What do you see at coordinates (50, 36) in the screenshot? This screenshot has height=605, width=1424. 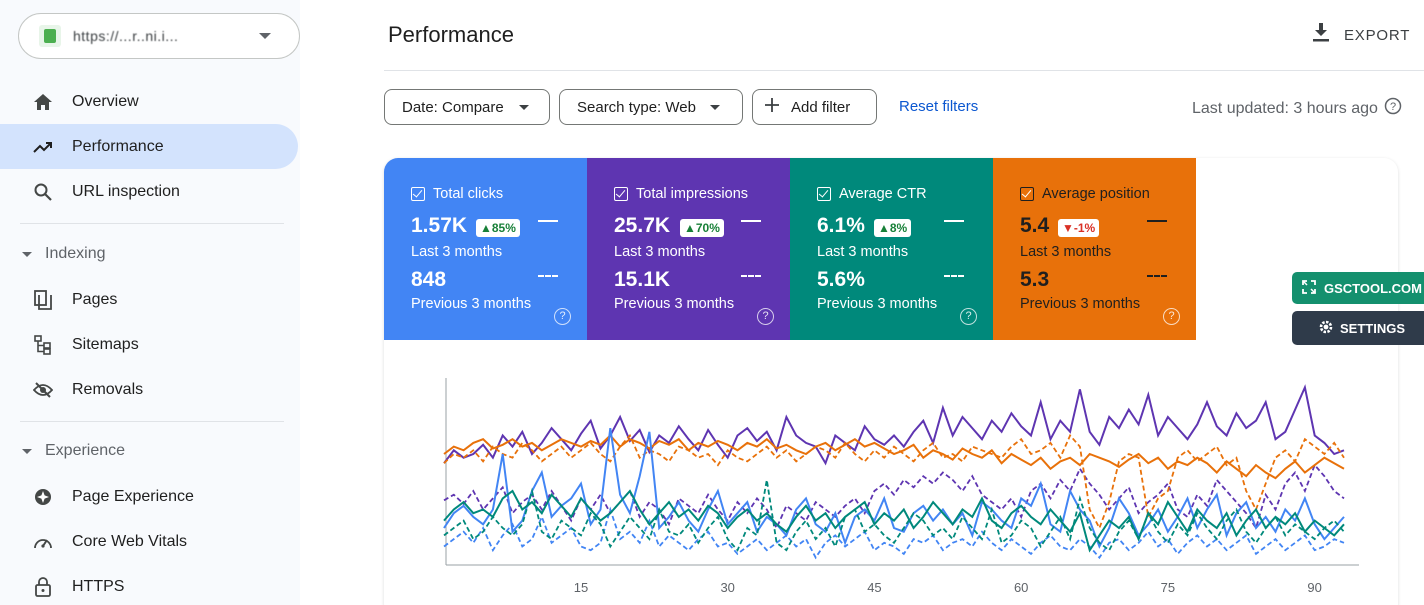 I see `site-favicon-icon` at bounding box center [50, 36].